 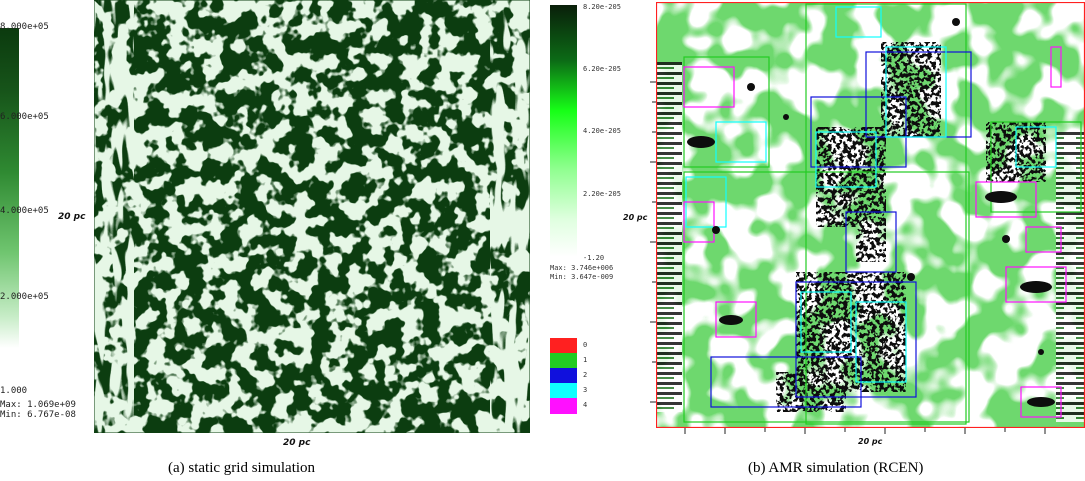 I want to click on x-axis-label-b: 20 pc, so click(x=870, y=441).